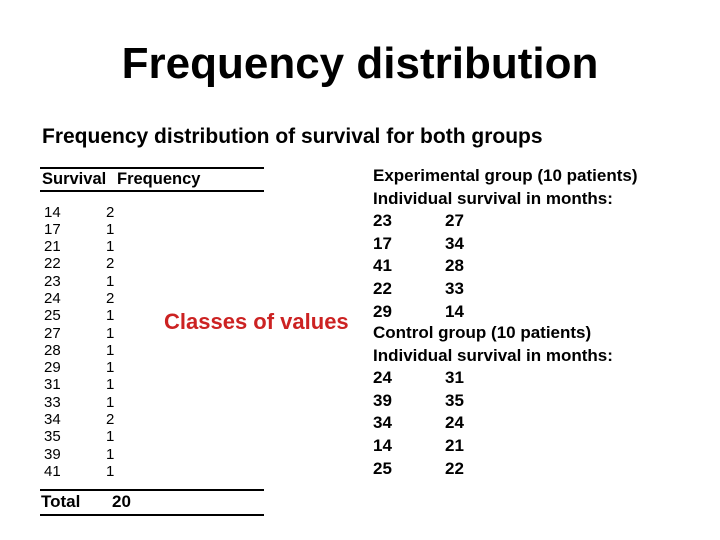 The image size is (720, 540). What do you see at coordinates (152, 315) in the screenshot?
I see `table-row: 25 1` at bounding box center [152, 315].